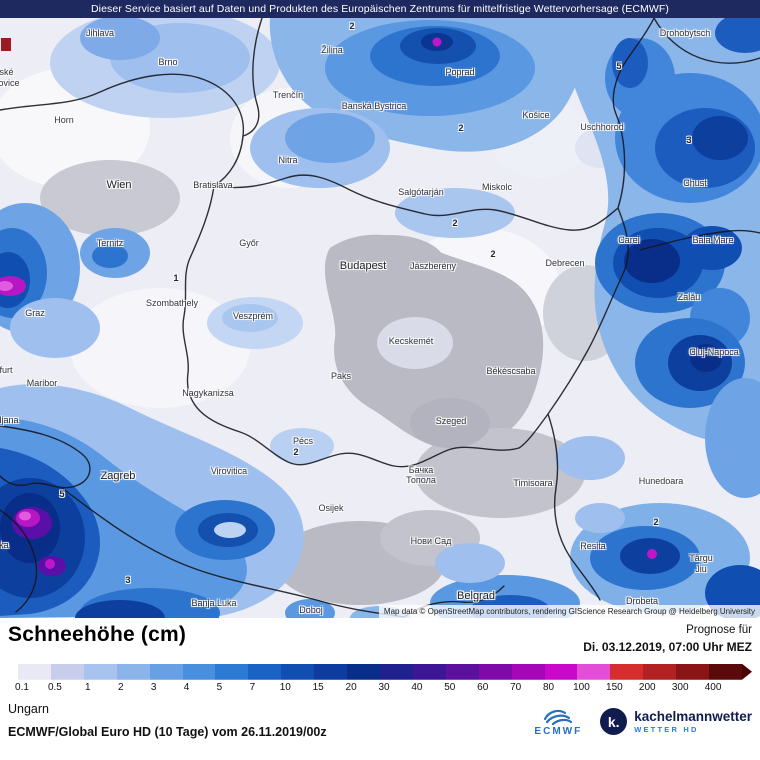 The height and width of the screenshot is (760, 760). I want to click on city-label: Doboj, so click(311, 610).